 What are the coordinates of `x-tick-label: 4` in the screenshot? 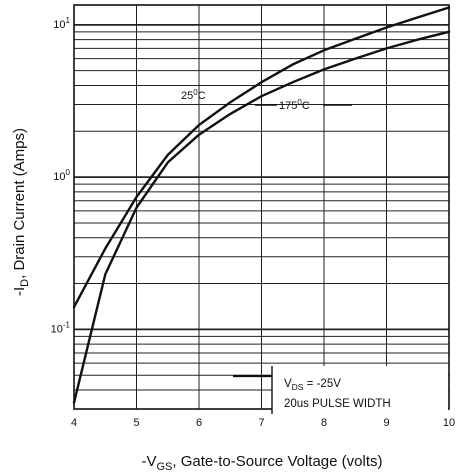 It's located at (74, 423).